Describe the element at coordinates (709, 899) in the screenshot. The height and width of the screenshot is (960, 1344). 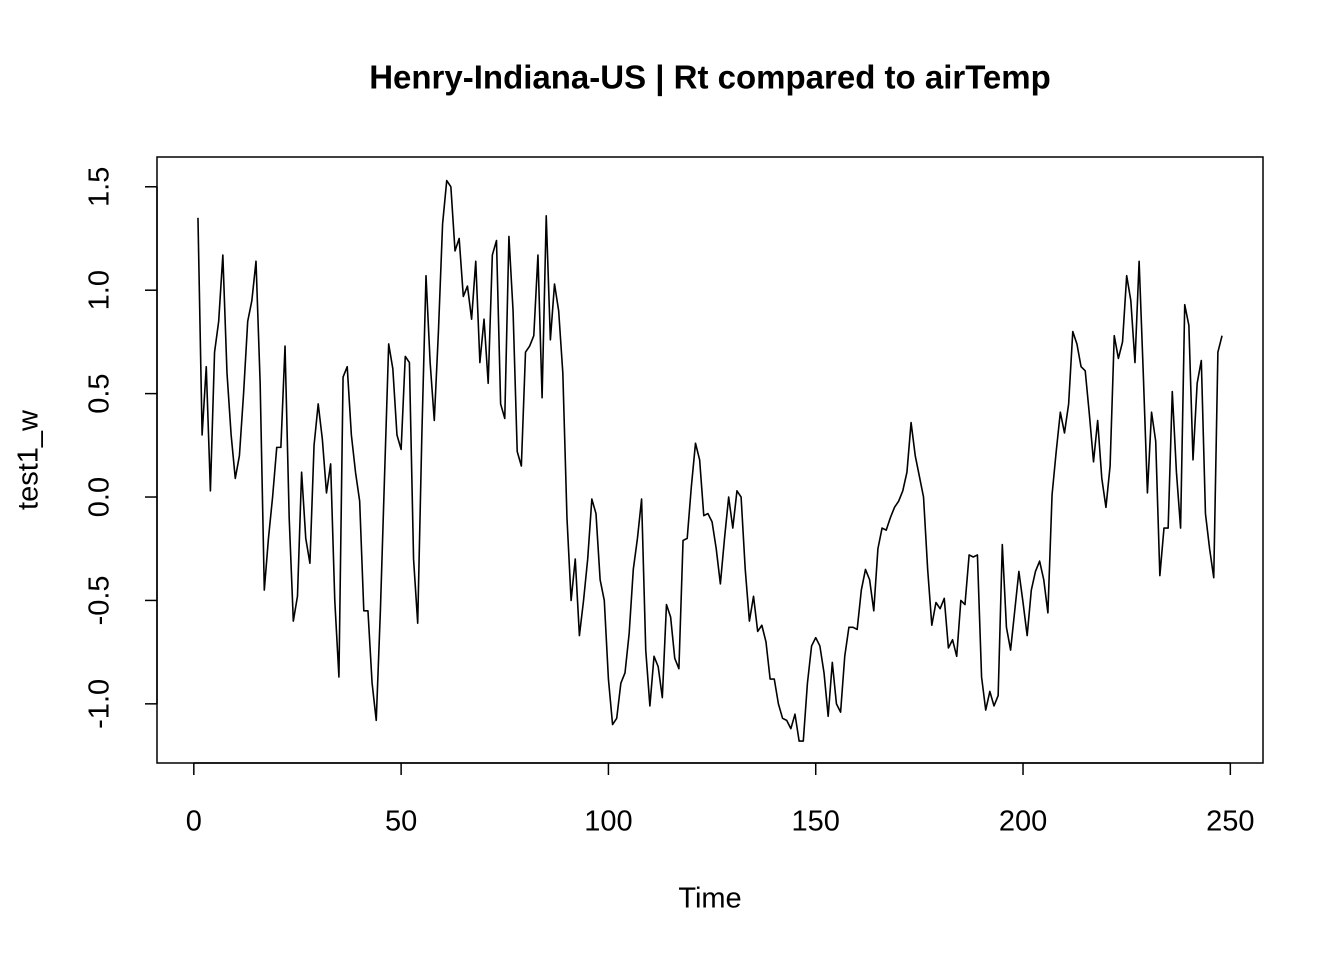
I see `x-axis-label: Time` at that location.